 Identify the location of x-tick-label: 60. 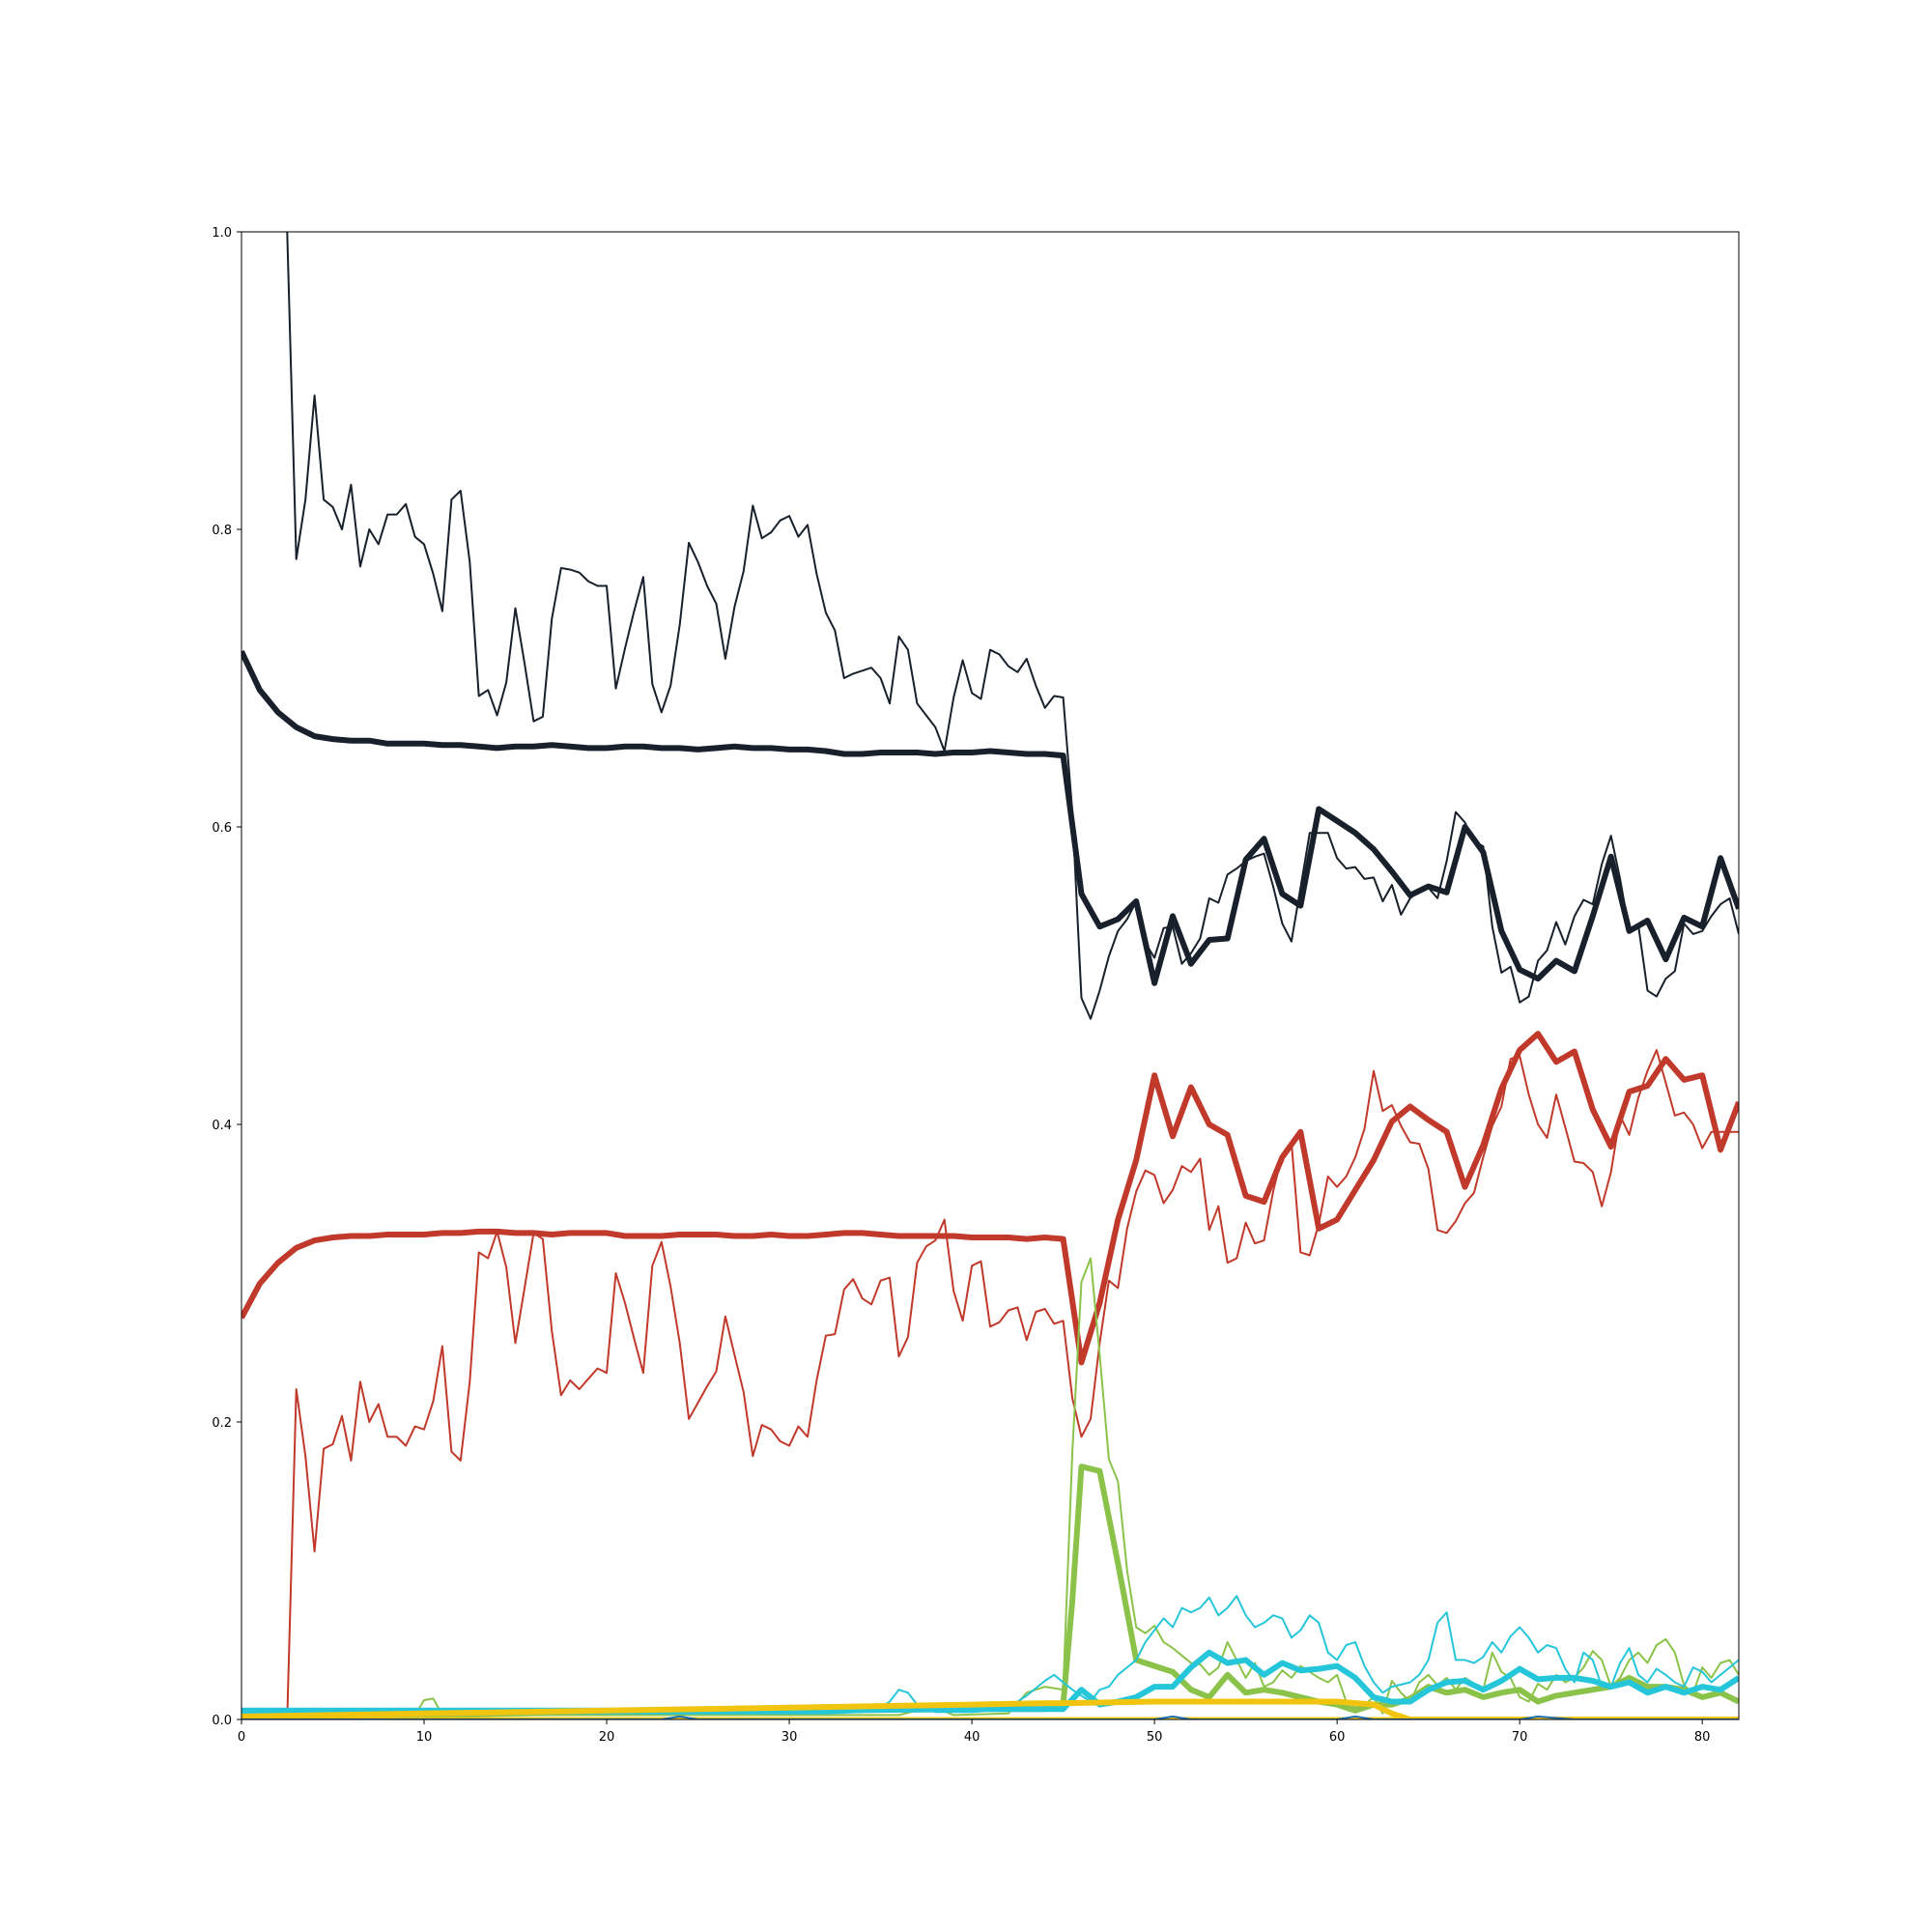
(1337, 1737).